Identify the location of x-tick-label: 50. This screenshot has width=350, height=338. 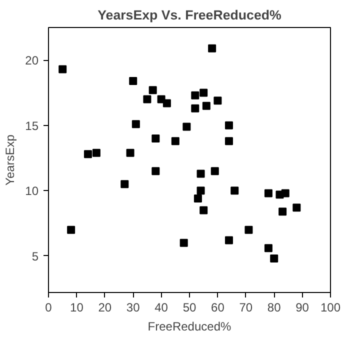
(189, 307).